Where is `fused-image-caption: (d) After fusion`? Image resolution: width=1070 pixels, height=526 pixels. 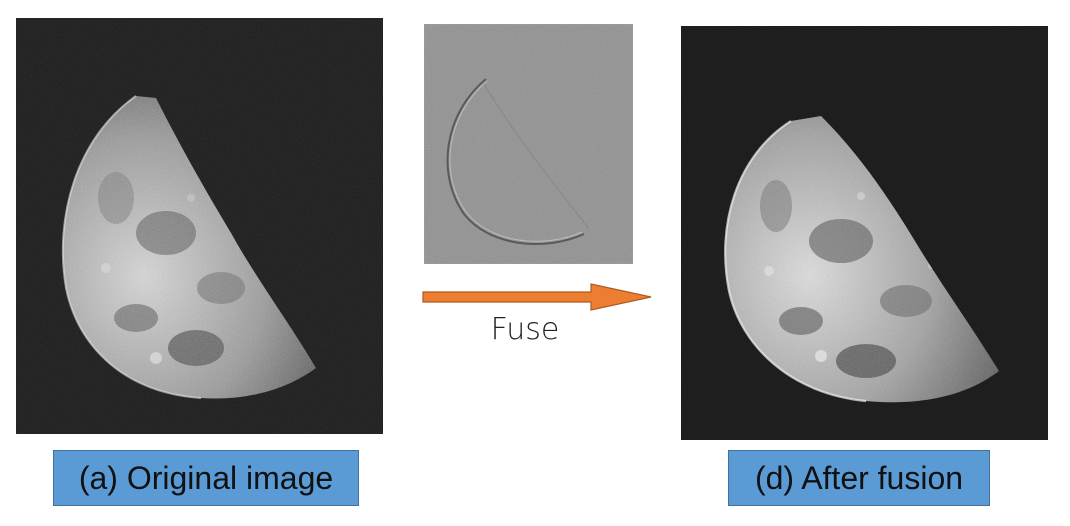 fused-image-caption: (d) After fusion is located at coordinates (859, 478).